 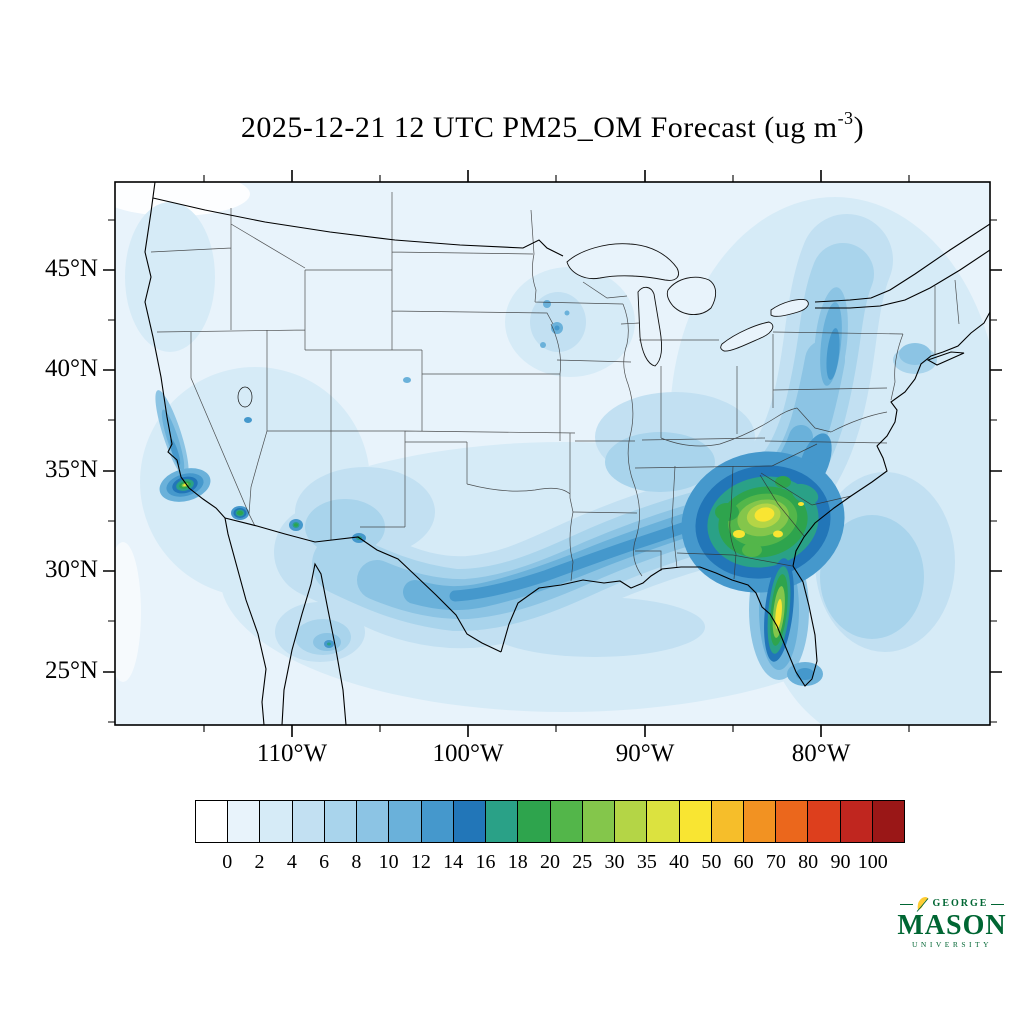 I want to click on west-coast-baja, so click(x=205, y=453).